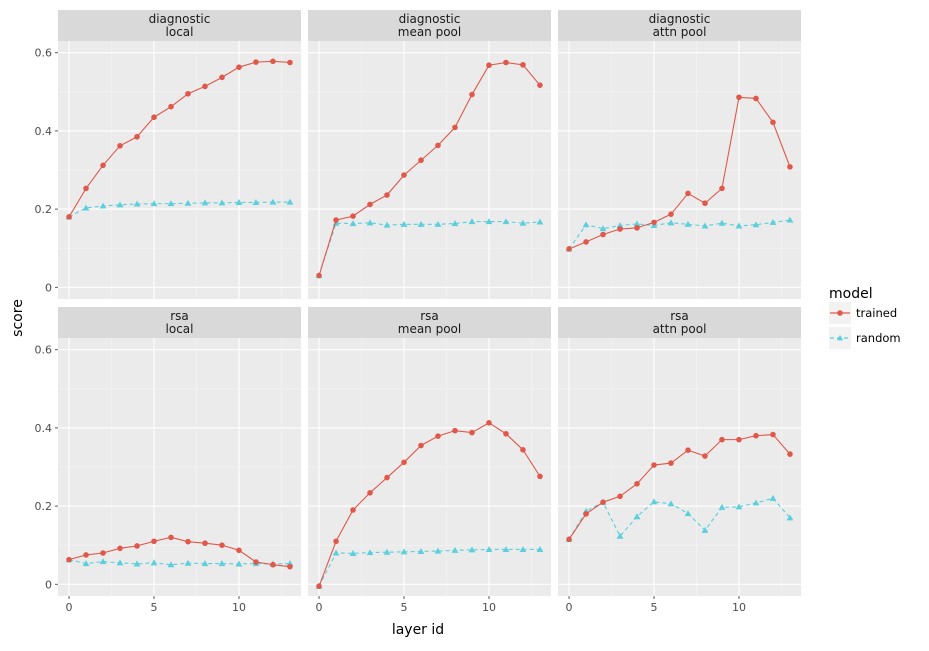 The image size is (929, 651). I want to click on series-line-random, so click(429, 248).